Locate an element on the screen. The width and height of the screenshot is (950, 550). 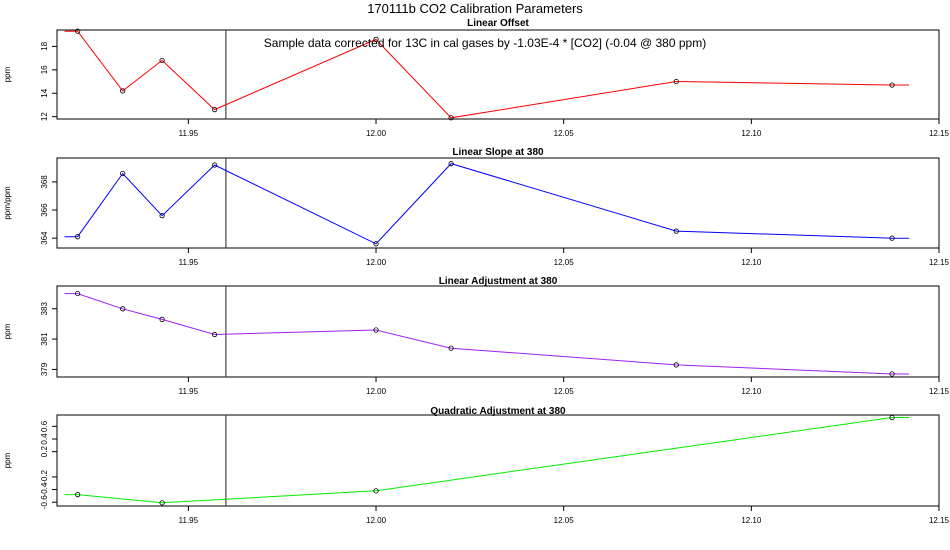
y-tick-label: 16 is located at coordinates (44, 69).